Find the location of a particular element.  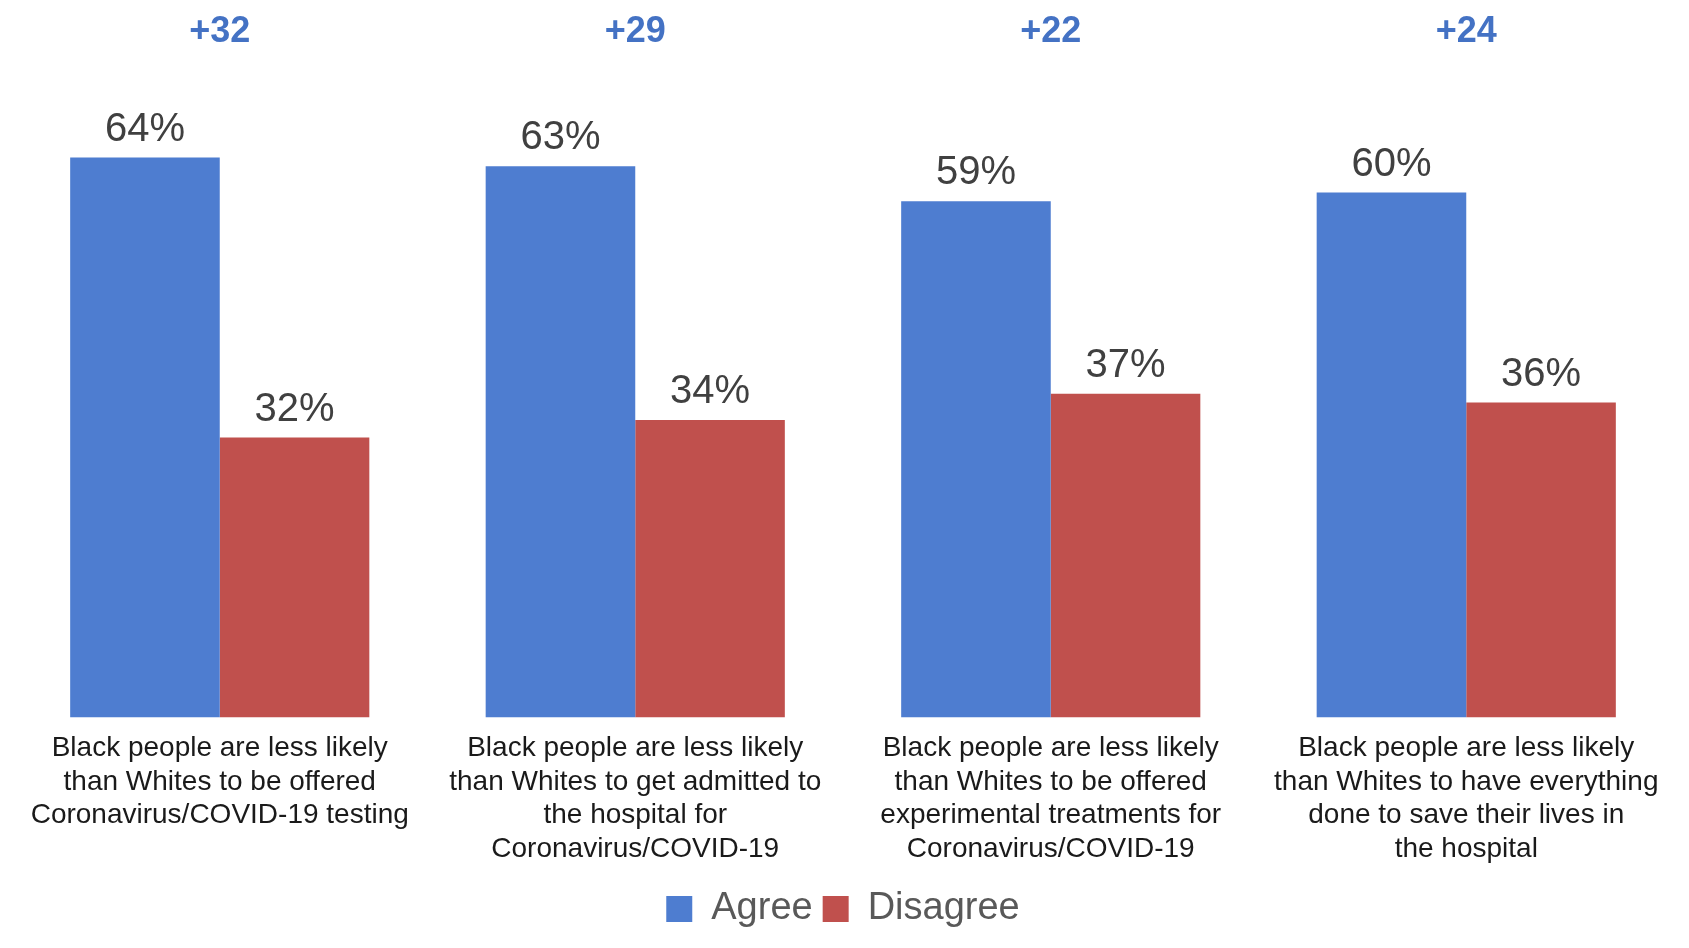

data-label: 37% is located at coordinates (1125, 362).